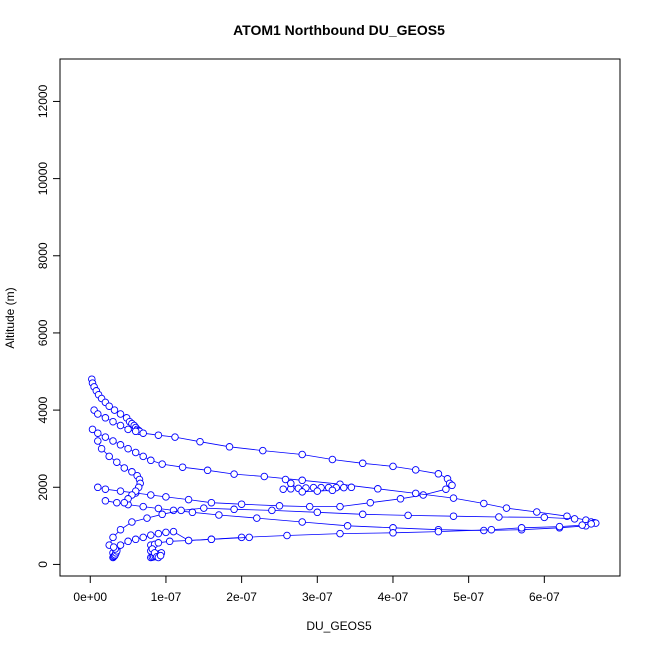 The image size is (650, 650). What do you see at coordinates (43, 255) in the screenshot?
I see `y-tick-label: 8000` at bounding box center [43, 255].